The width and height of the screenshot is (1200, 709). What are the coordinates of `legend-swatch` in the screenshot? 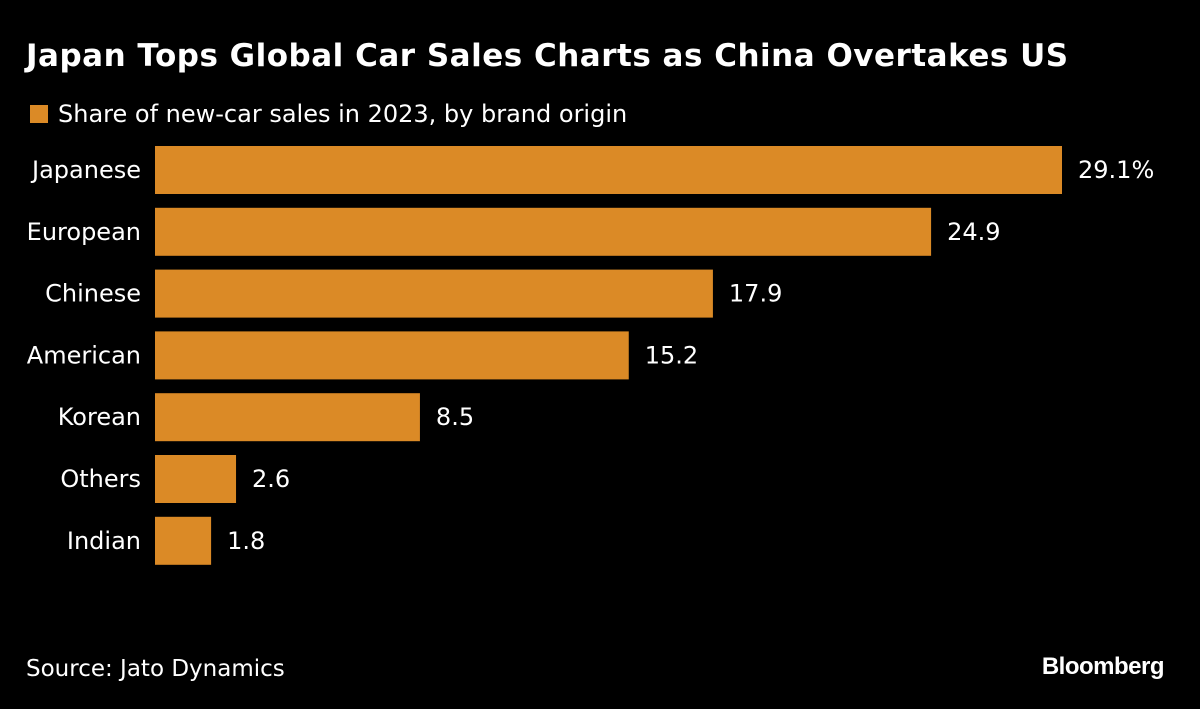 It's located at (39, 114).